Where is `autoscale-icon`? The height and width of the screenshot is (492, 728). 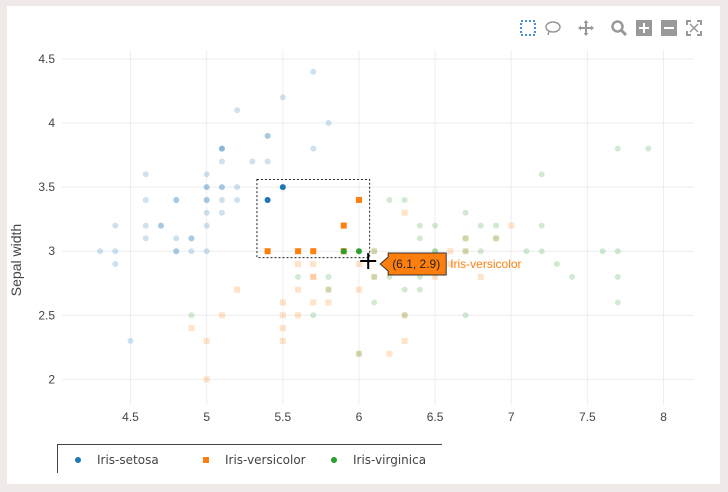 autoscale-icon is located at coordinates (693, 28).